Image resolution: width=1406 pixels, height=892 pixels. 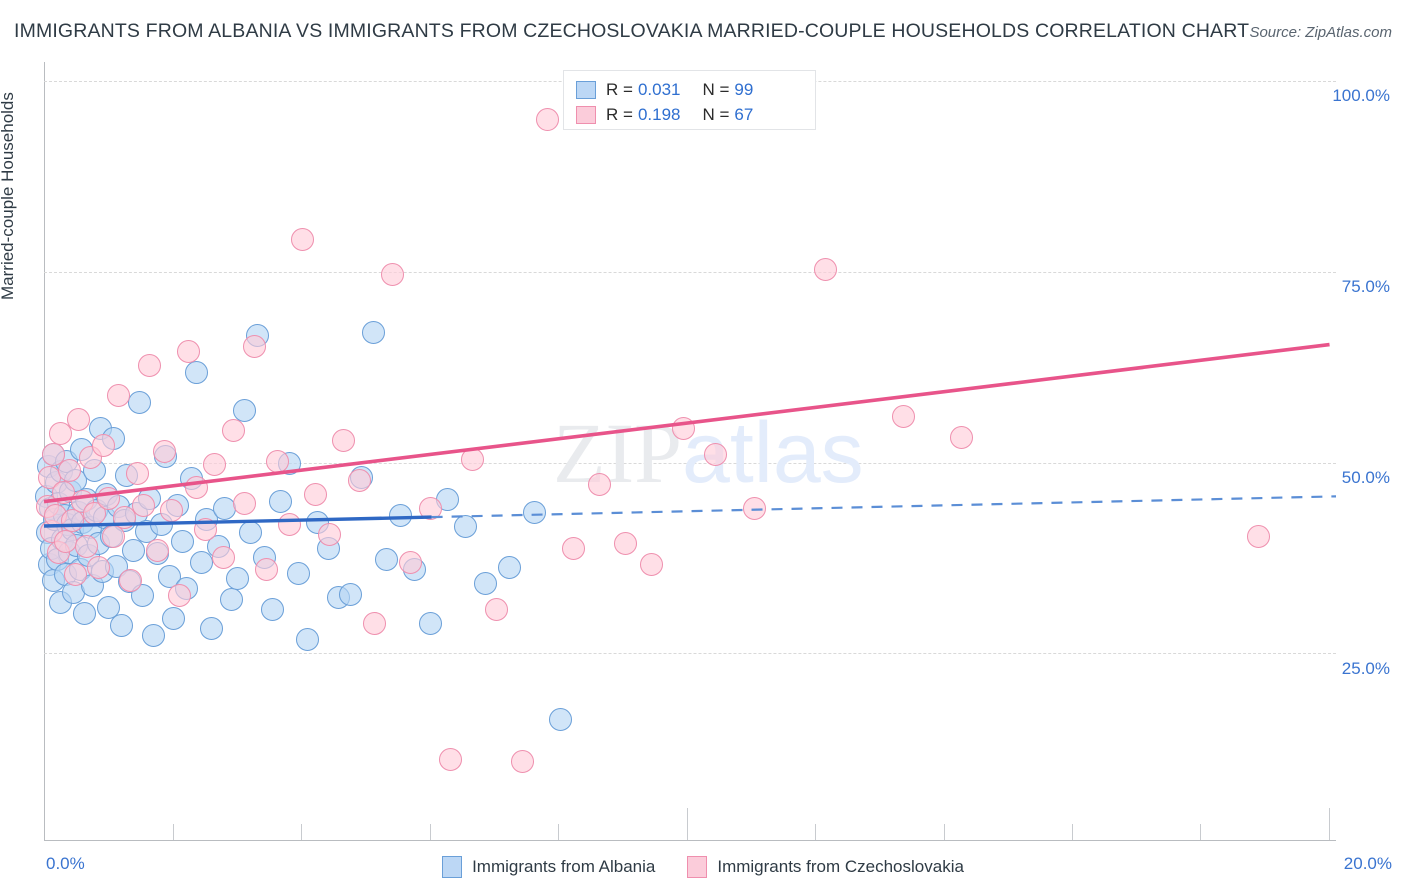 What do you see at coordinates (1365, 286) in the screenshot?
I see `y-tick-label-75: 75.0%` at bounding box center [1365, 286].